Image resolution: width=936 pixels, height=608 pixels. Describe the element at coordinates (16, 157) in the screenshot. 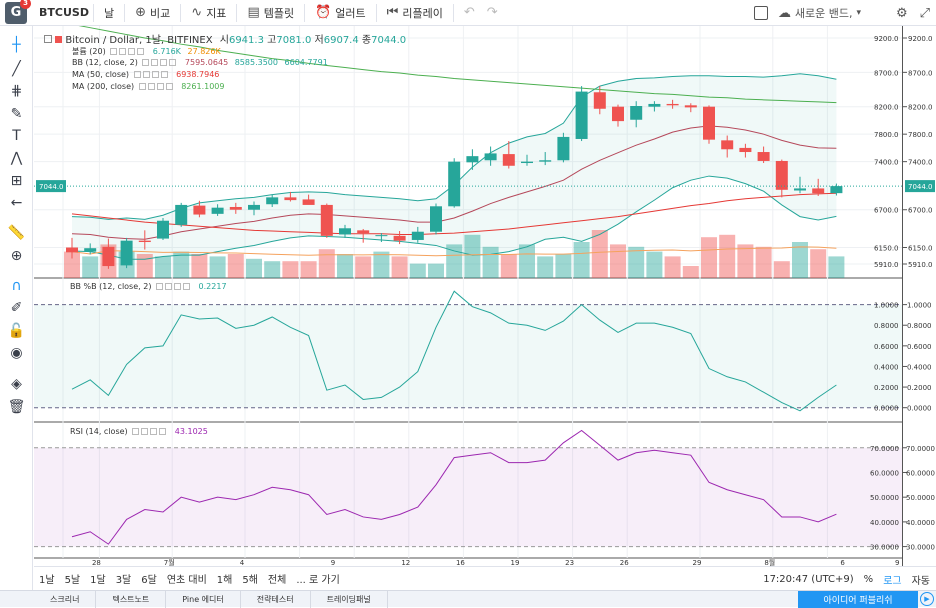

I see `pattern-icon: ⋀` at that location.